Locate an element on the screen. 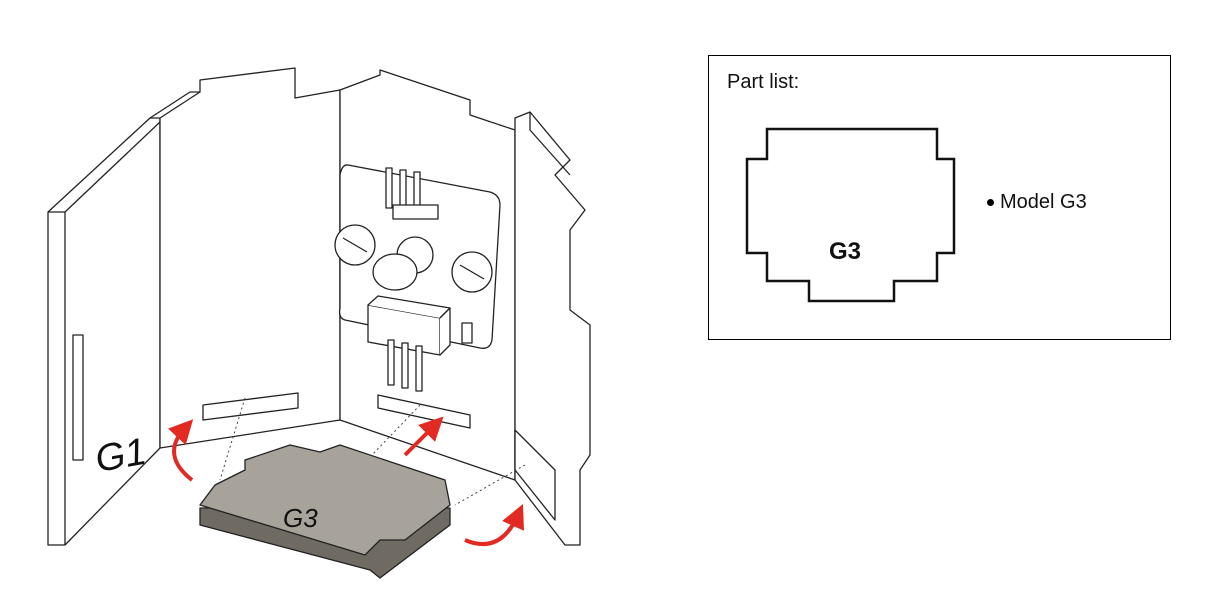  right-panel is located at coordinates (552, 328).